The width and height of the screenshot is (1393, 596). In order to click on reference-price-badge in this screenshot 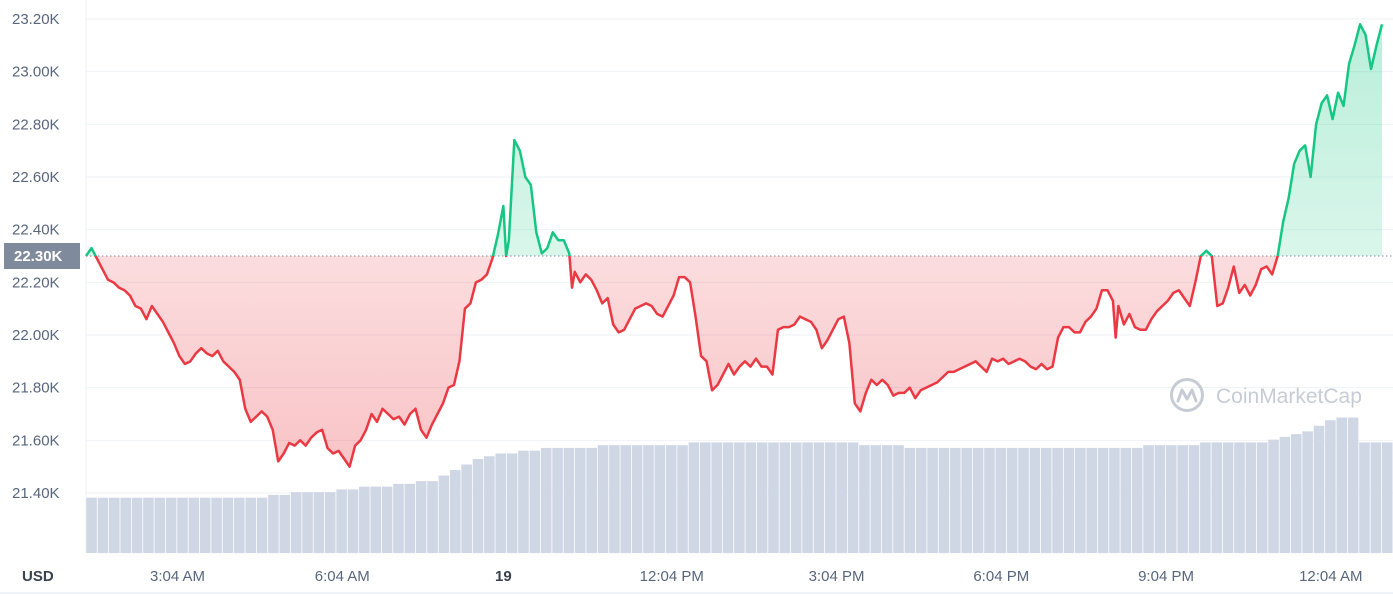, I will do `click(42, 256)`.